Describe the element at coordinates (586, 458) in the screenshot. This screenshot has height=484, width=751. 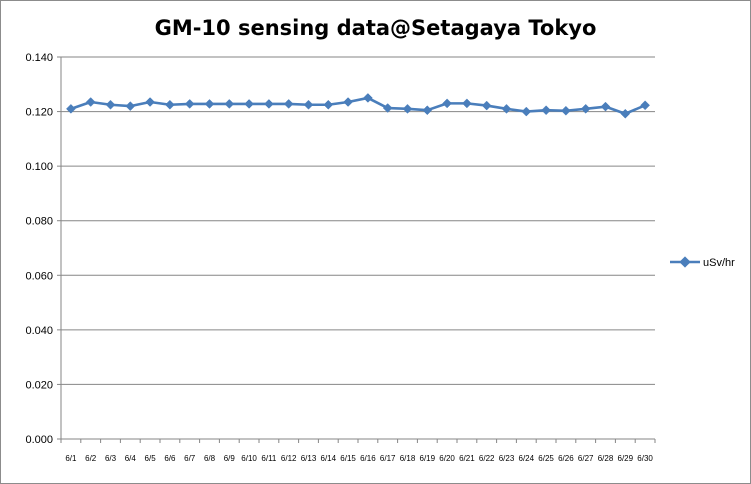
I see `x-tick-label: 6/27` at that location.